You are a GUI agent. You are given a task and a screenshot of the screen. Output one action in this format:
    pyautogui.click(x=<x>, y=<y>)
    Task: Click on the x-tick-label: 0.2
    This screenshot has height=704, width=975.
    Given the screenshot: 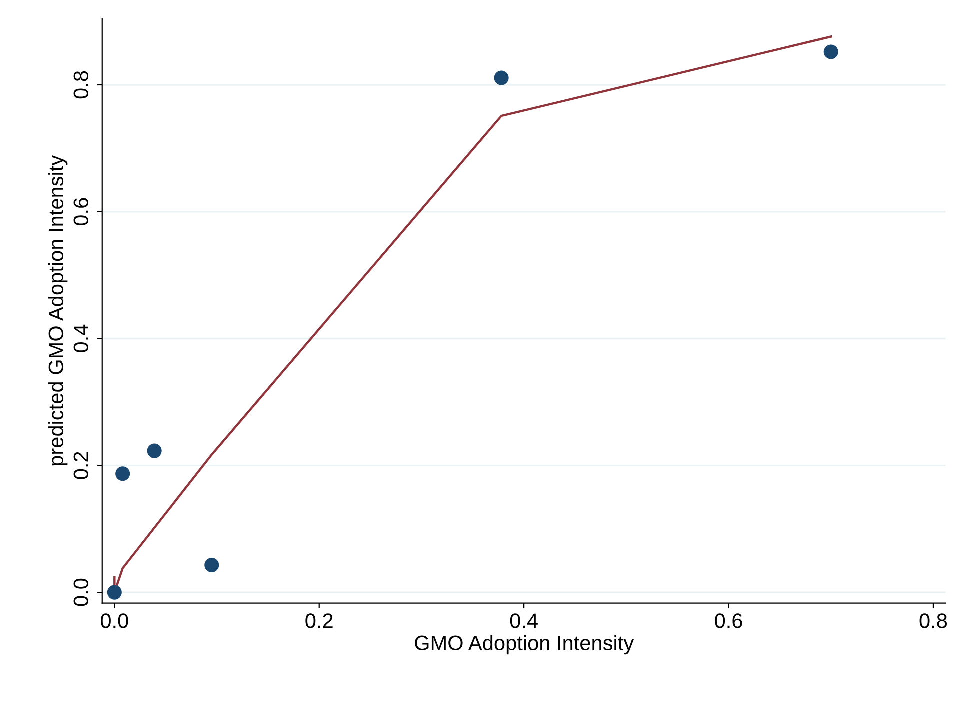 What is the action you would take?
    pyautogui.click(x=319, y=621)
    